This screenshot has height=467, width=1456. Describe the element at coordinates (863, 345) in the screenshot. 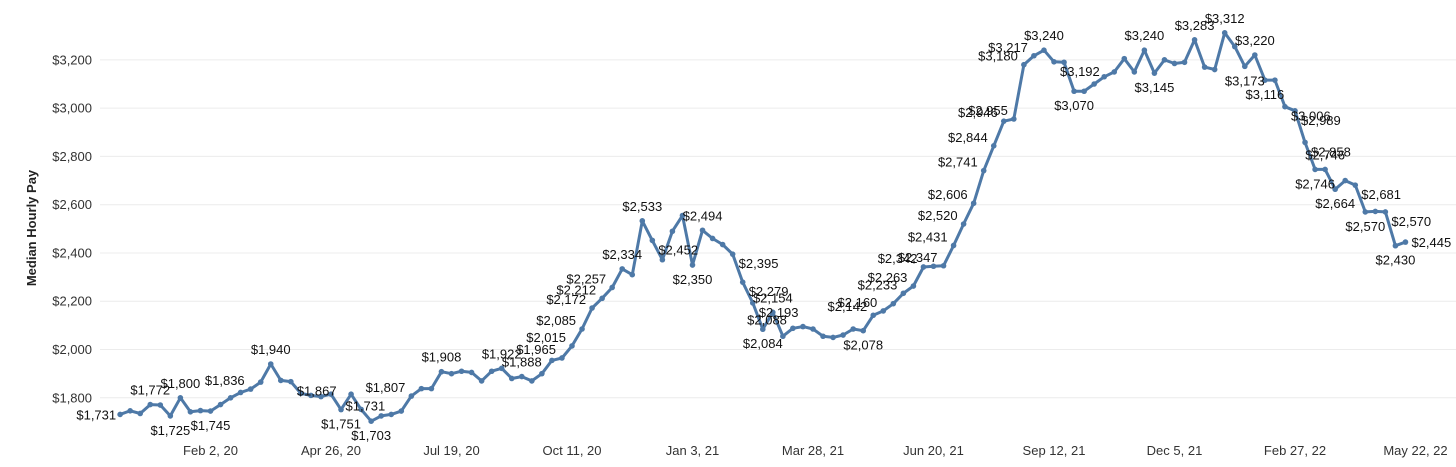

I see `data-label: $2,078` at that location.